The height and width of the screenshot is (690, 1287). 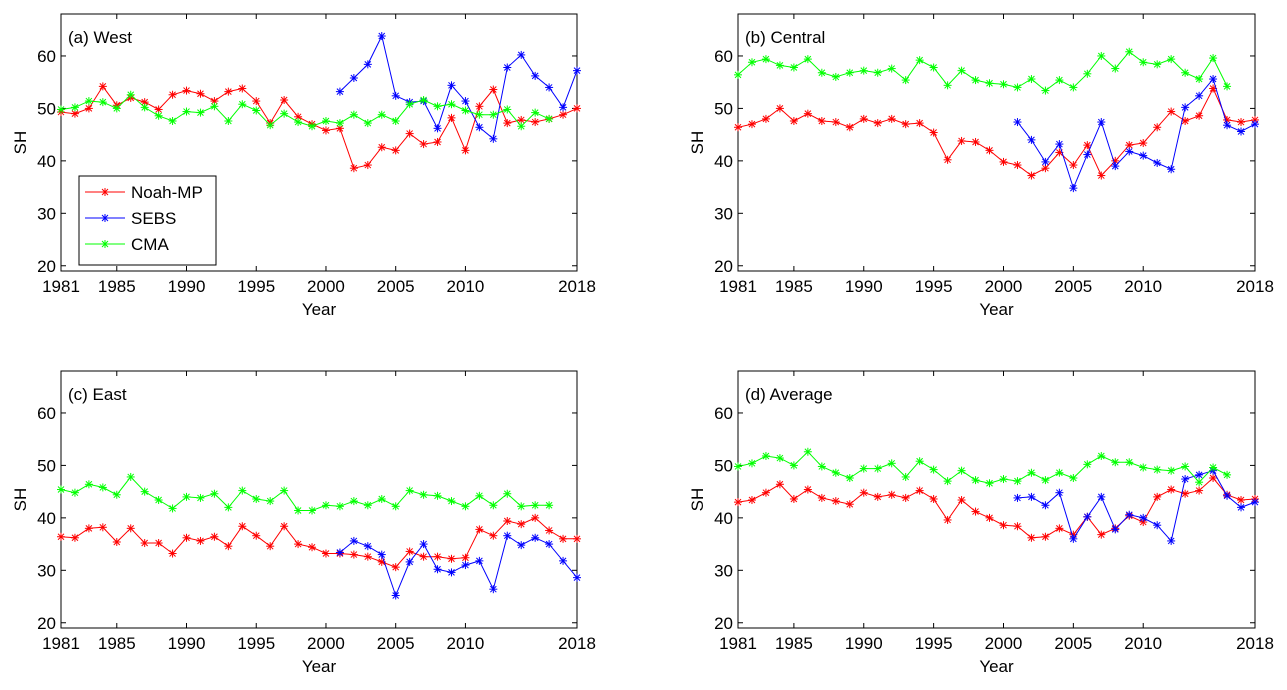 I want to click on series-cma, so click(x=983, y=467).